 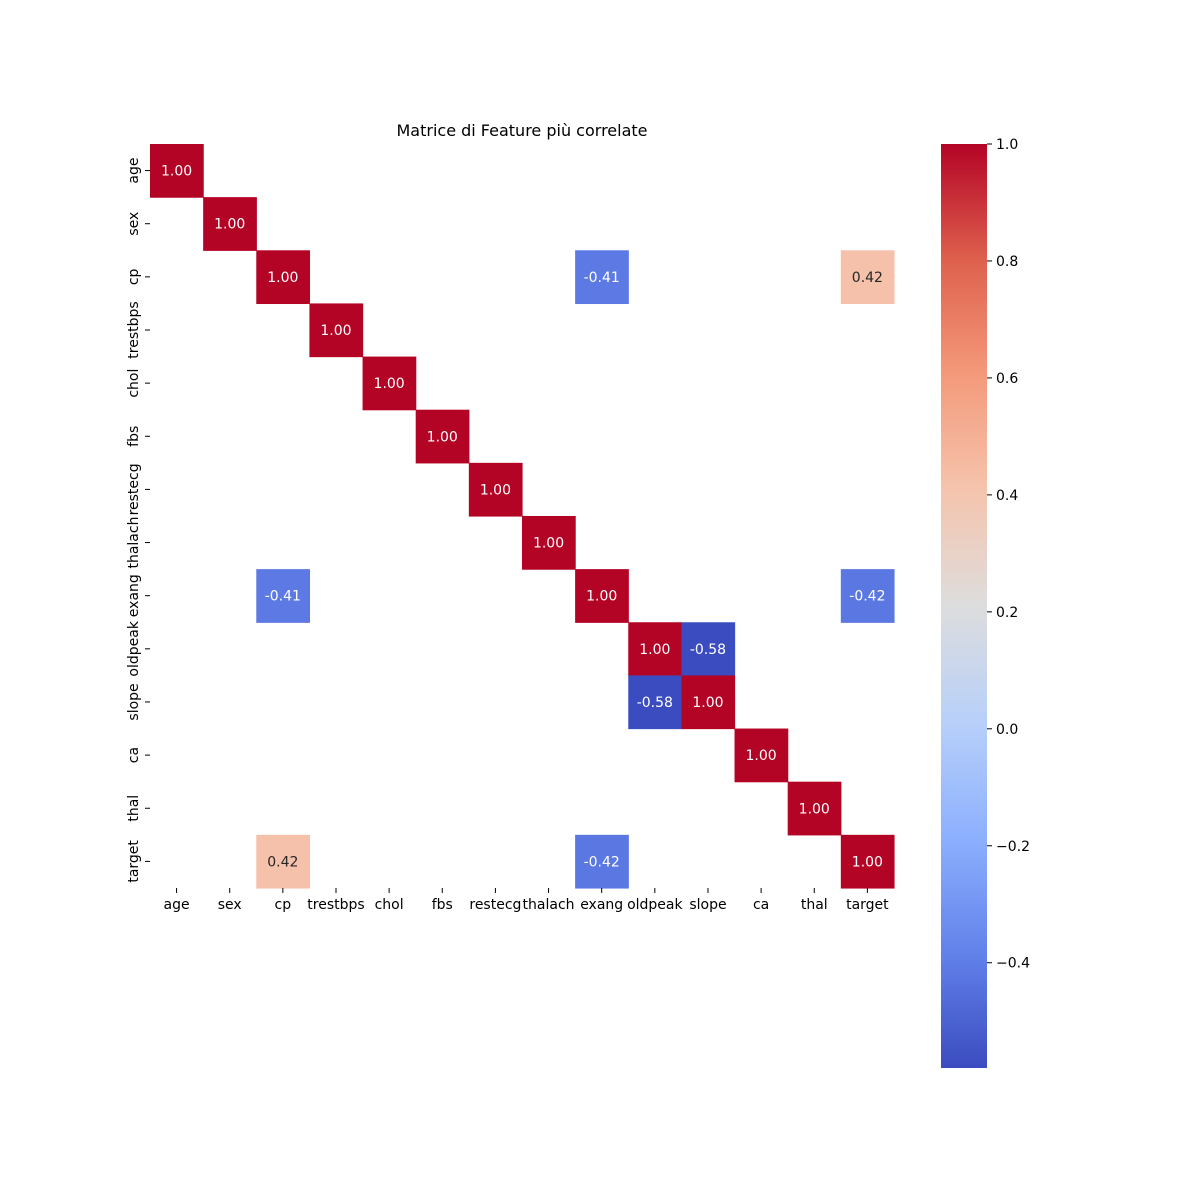 I want to click on cell-label-oldpeak-oldpeak: 1.00, so click(x=654, y=650).